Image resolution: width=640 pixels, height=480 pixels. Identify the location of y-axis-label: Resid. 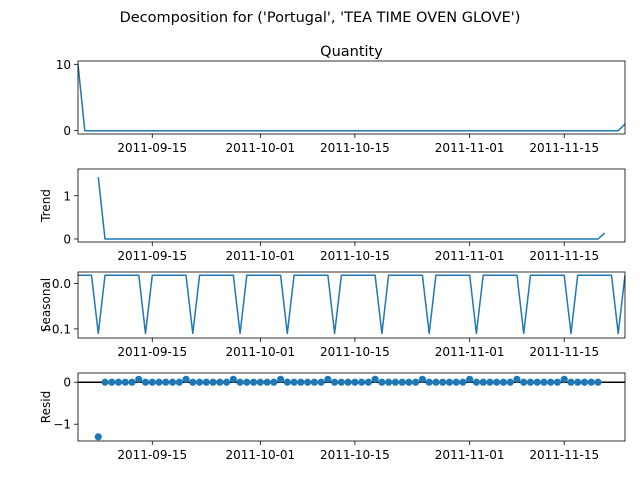
(46, 407).